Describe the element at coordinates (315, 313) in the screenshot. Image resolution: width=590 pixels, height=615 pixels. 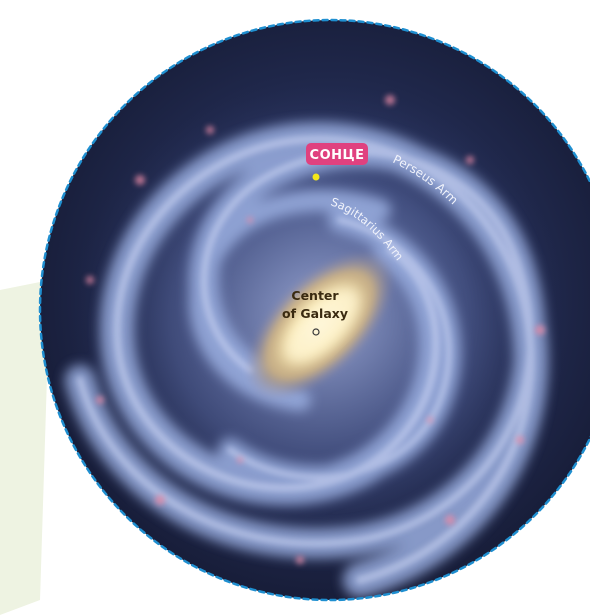
I see `center-label-line2: of Galaxy` at that location.